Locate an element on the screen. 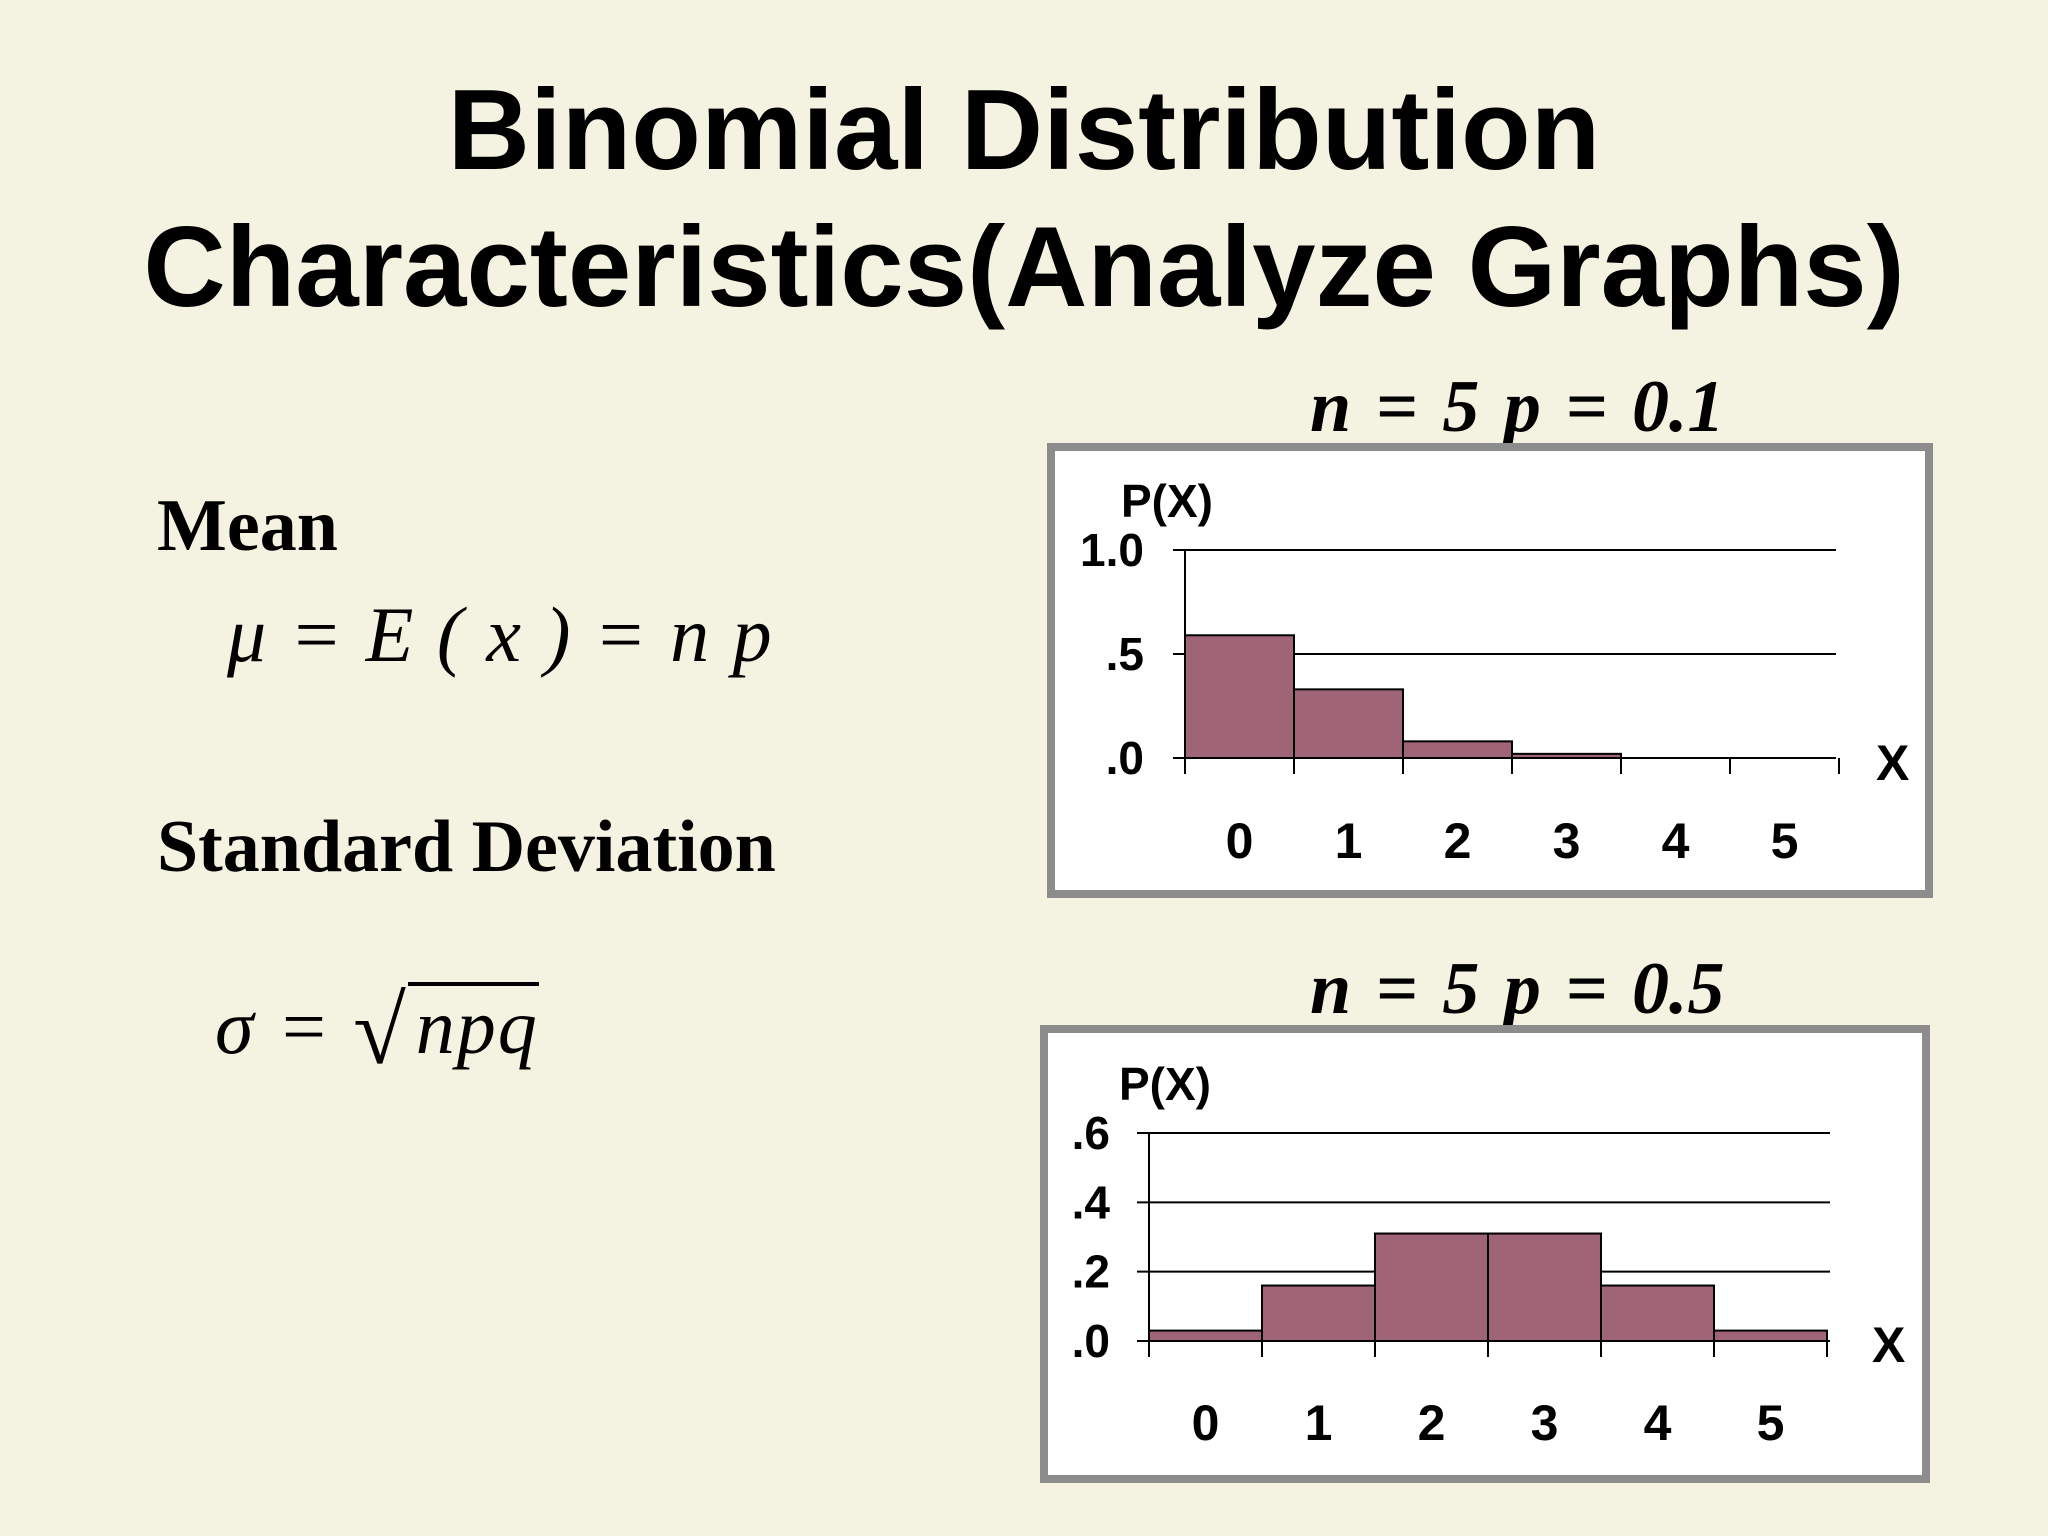 This screenshot has width=2048, height=1536. chart-1-caption: n = 5 p = 0.1 is located at coordinates (1517, 407).